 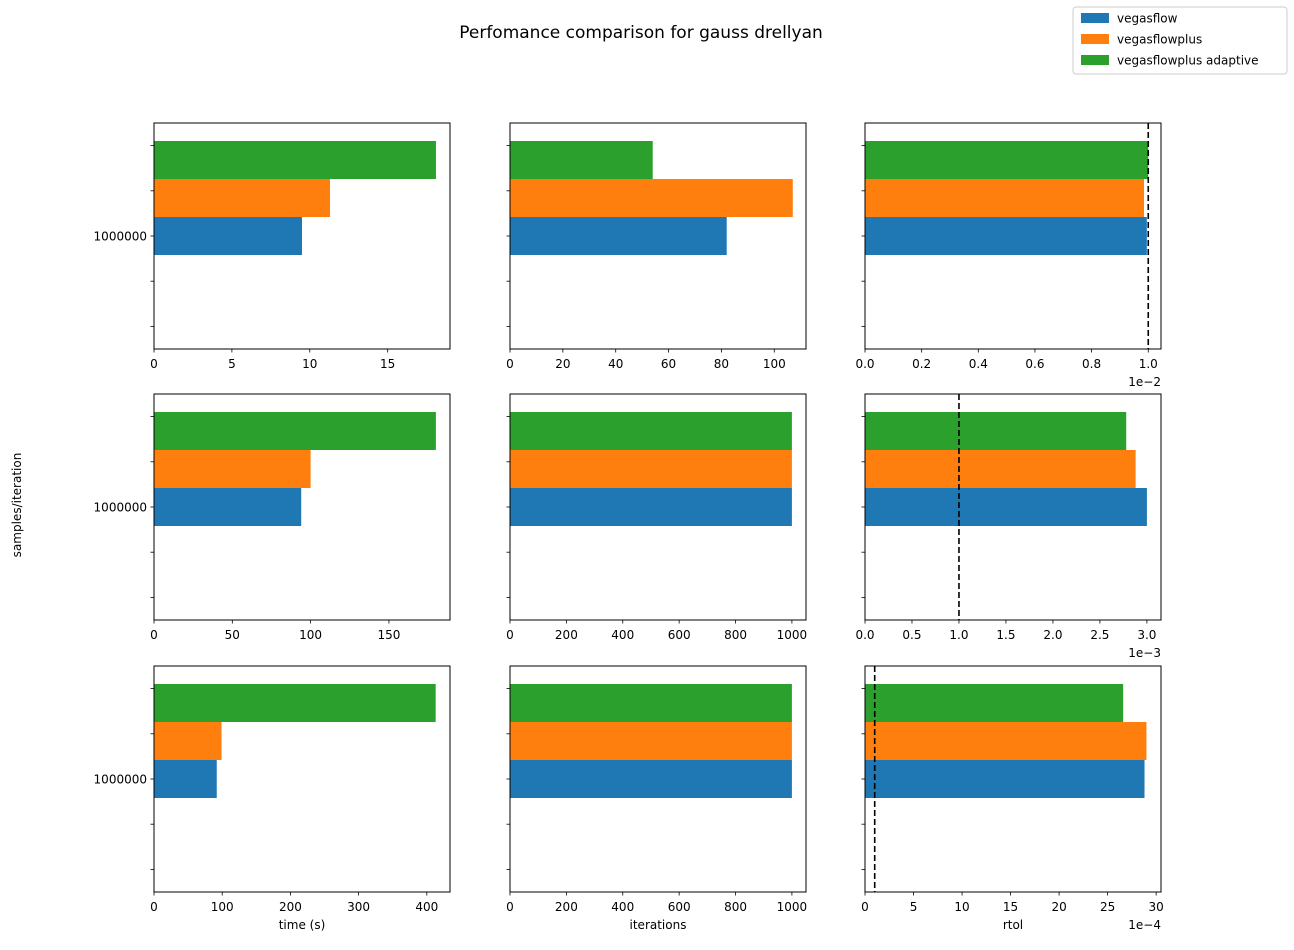 I want to click on x-tick-label: 50, so click(x=232, y=635).